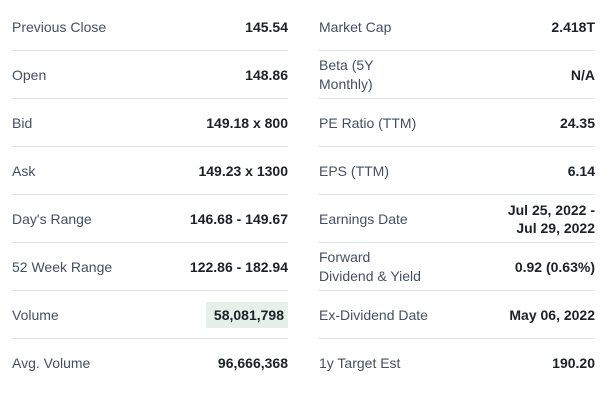 The width and height of the screenshot is (615, 404). What do you see at coordinates (150, 123) in the screenshot?
I see `row-bid: Bid 149.18 x 800` at bounding box center [150, 123].